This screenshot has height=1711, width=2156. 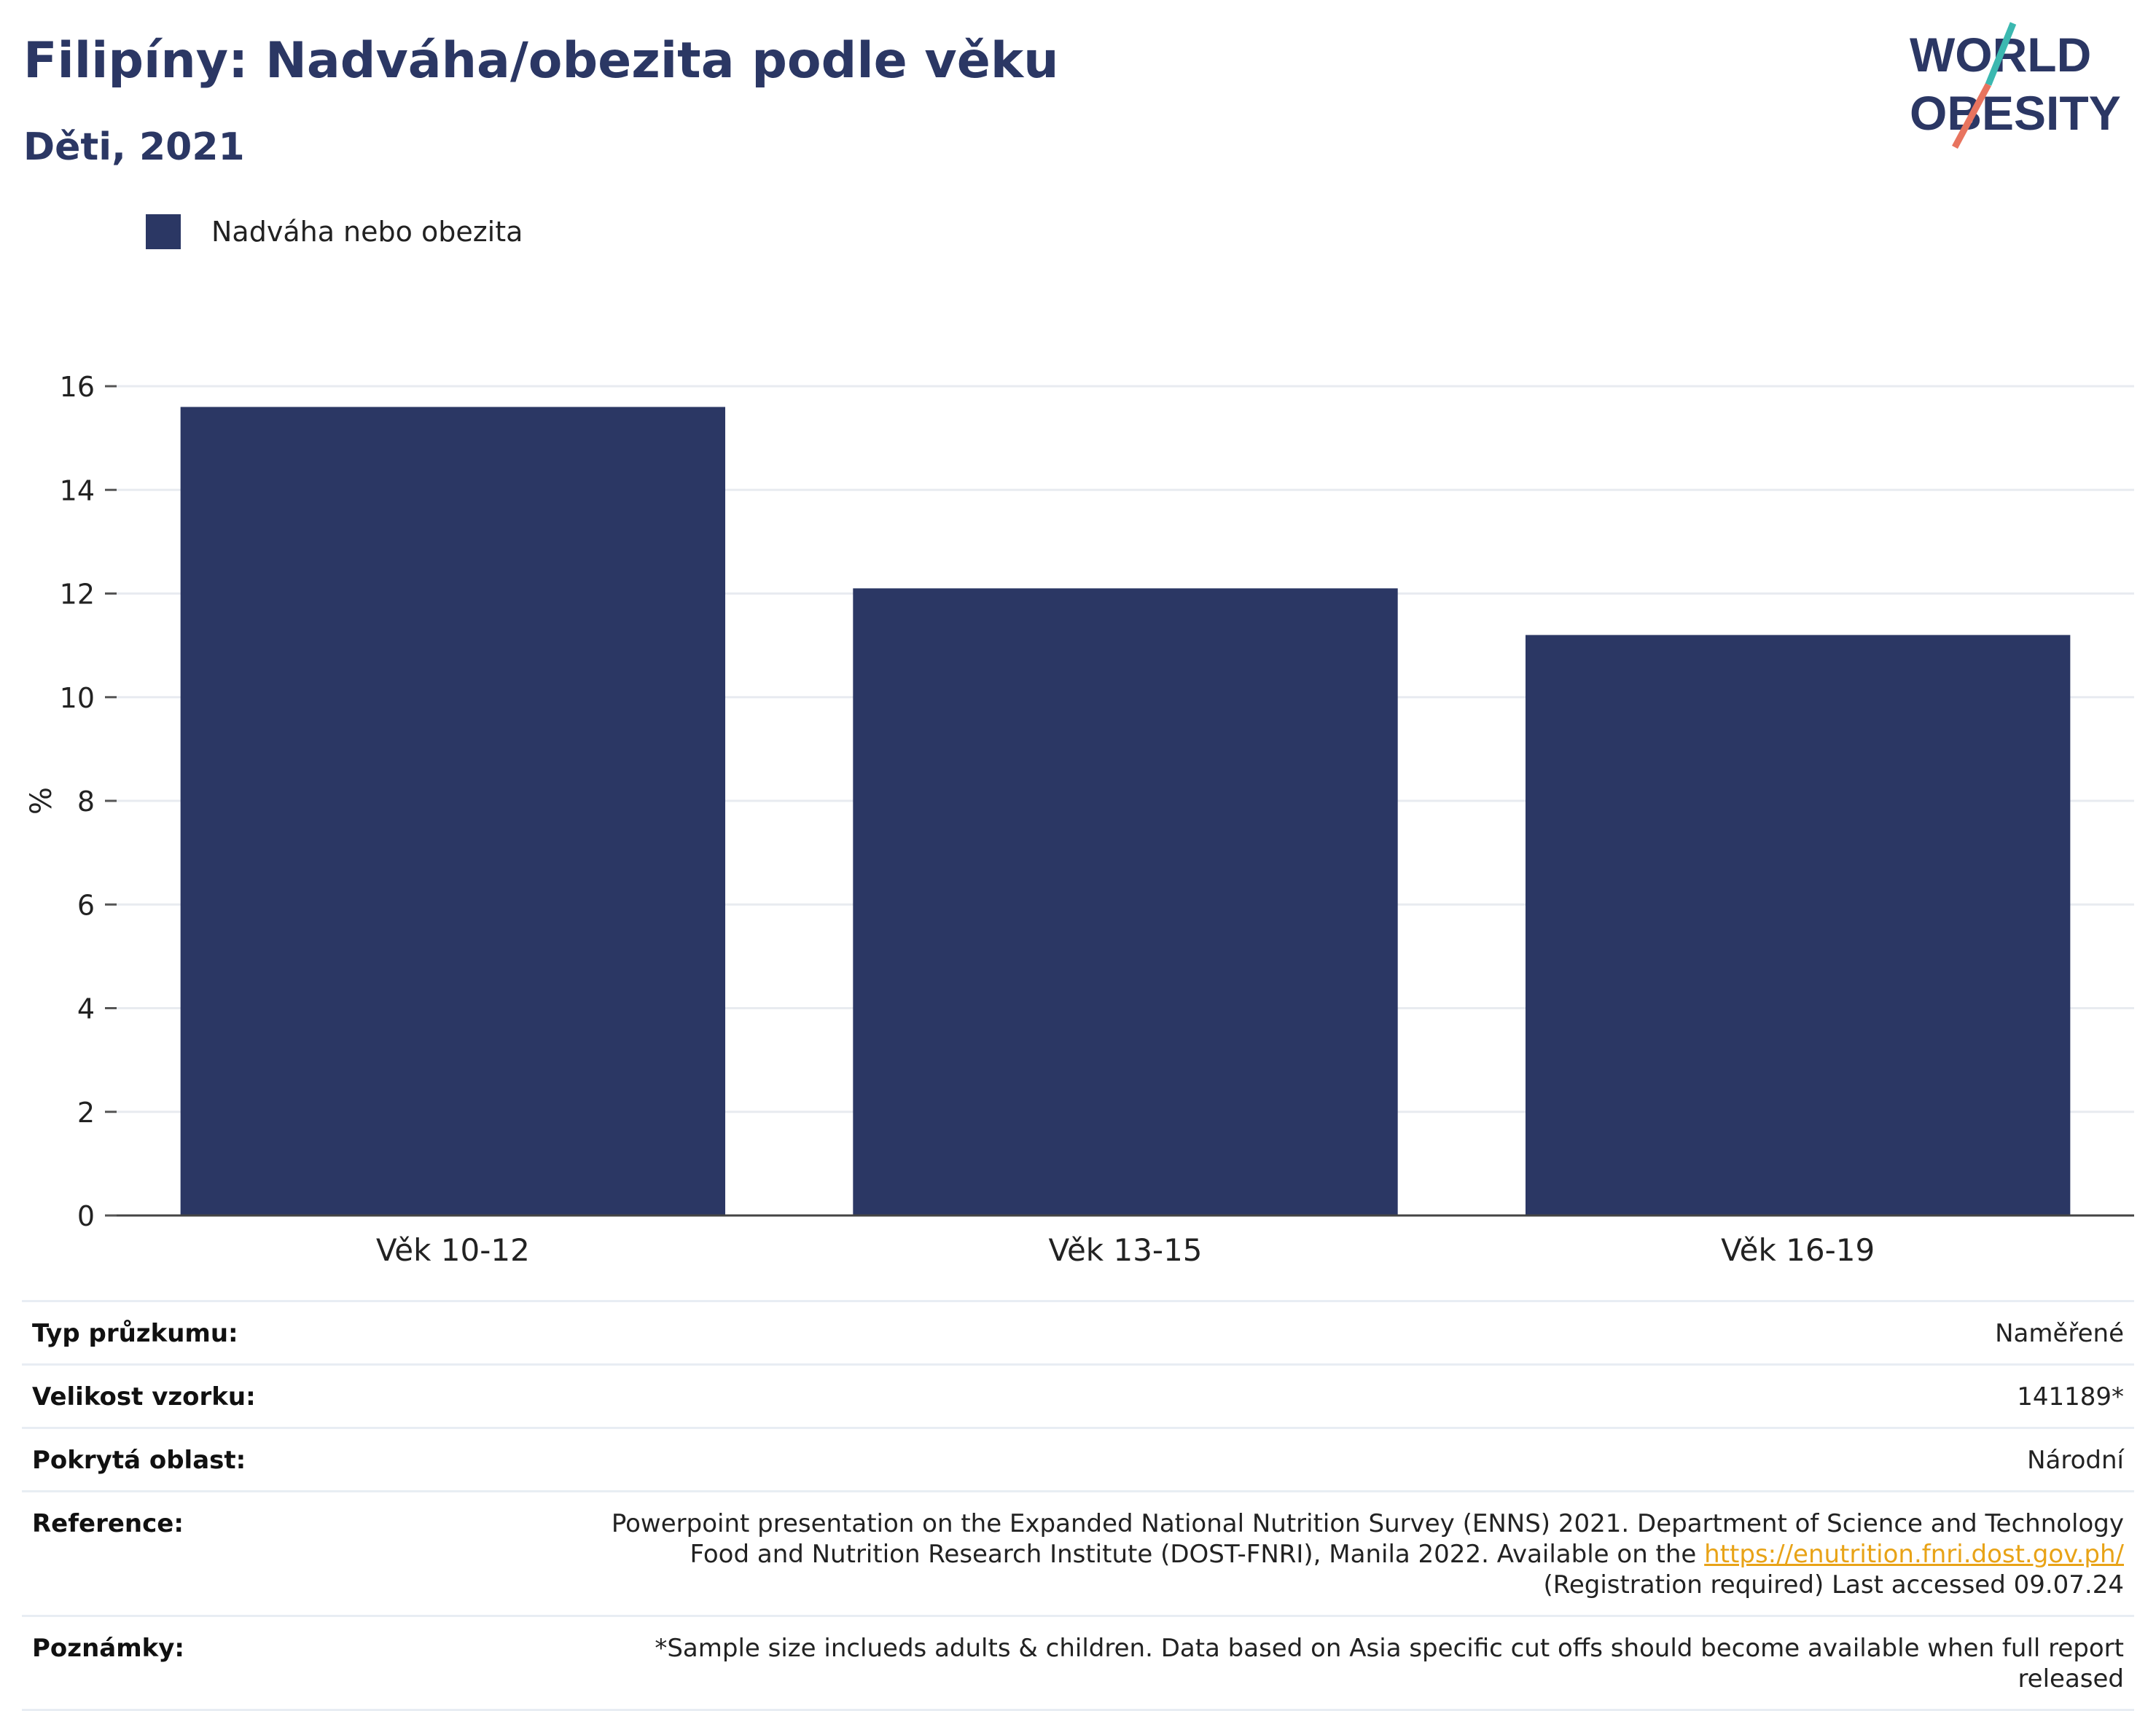 I want to click on y-tick-label: 12, so click(x=78, y=595).